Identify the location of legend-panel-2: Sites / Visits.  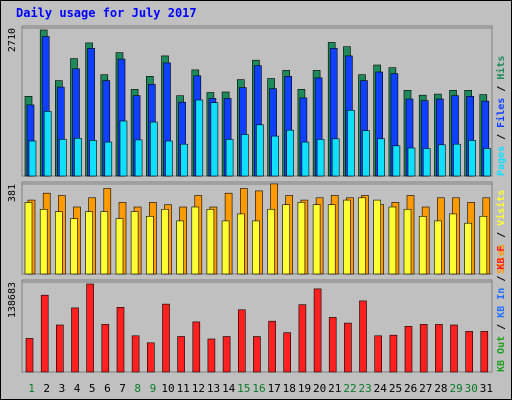
(501, 232).